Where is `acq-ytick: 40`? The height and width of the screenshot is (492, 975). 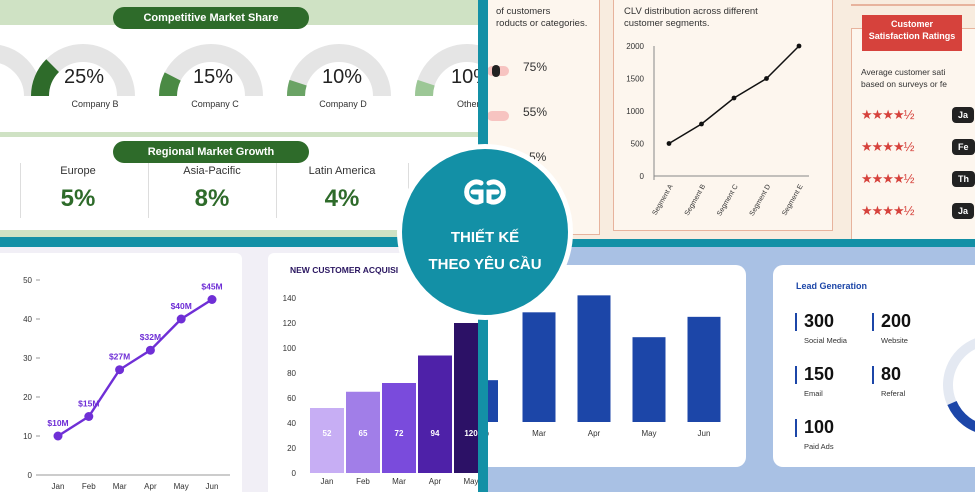 acq-ytick: 40 is located at coordinates (291, 423).